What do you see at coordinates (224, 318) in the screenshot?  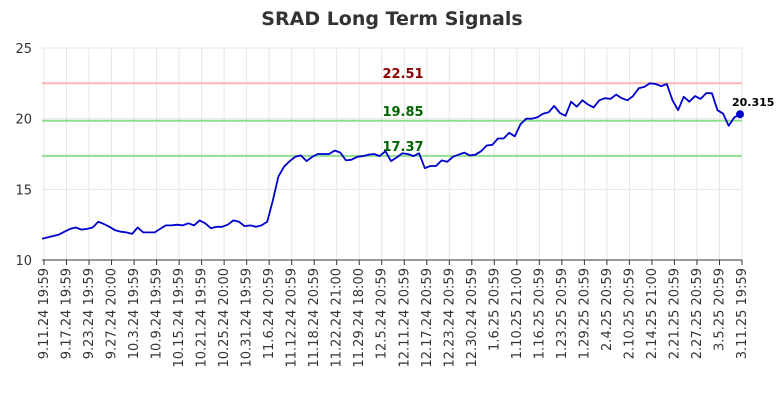 I see `x-tick-label: 10.25.24 20:00` at bounding box center [224, 318].